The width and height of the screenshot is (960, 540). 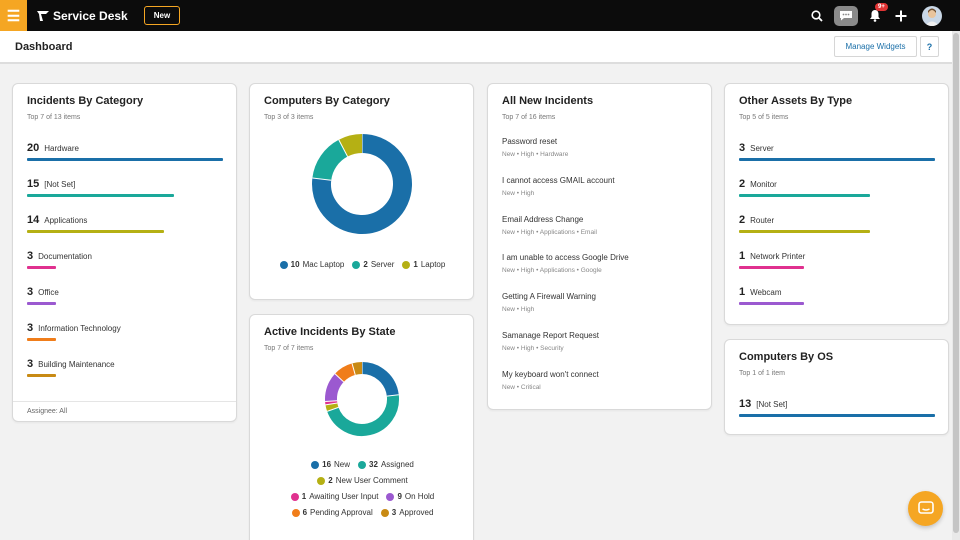 What do you see at coordinates (362, 480) in the screenshot?
I see `legend-item: 2 New User Comment` at bounding box center [362, 480].